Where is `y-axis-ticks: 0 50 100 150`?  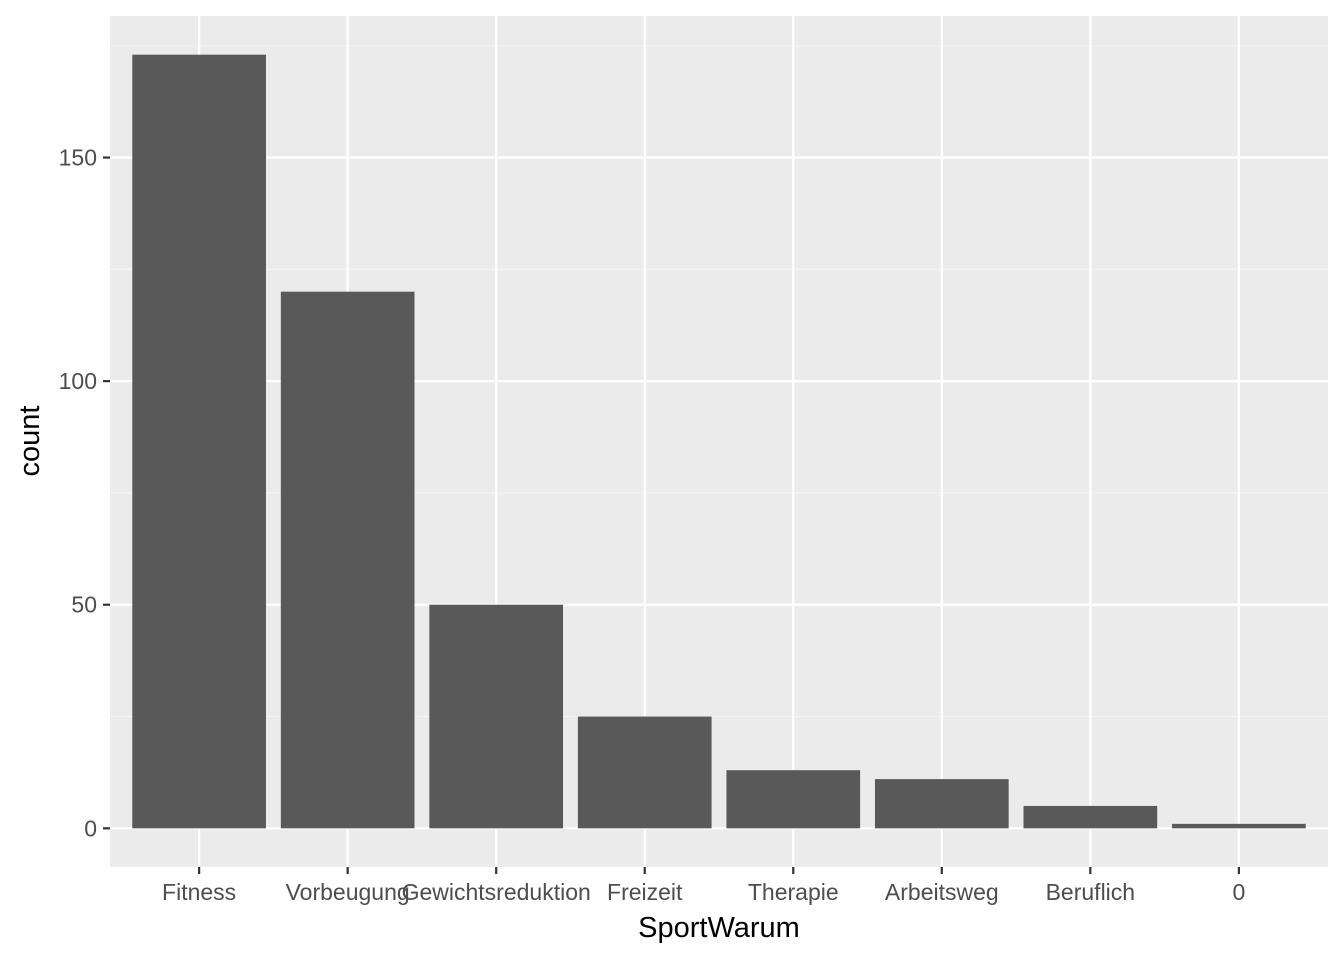
y-axis-ticks: 0 50 100 150 is located at coordinates (84, 493).